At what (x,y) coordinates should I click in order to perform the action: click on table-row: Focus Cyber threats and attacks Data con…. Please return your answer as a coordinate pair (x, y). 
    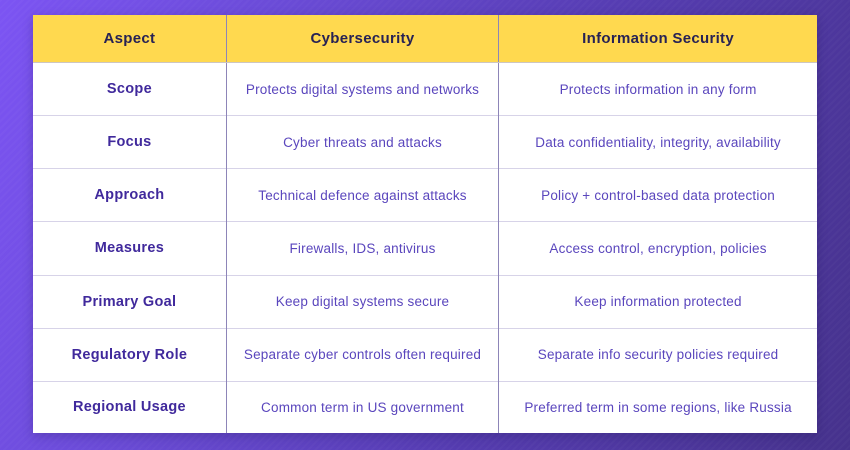
    Looking at the image, I should click on (425, 142).